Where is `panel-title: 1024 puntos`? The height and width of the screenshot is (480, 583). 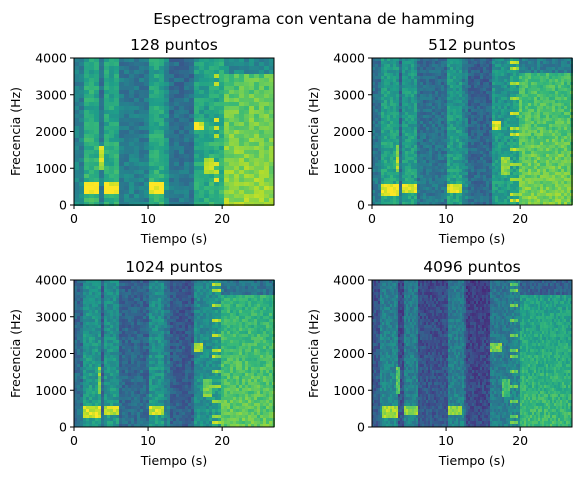
panel-title: 1024 puntos is located at coordinates (174, 267).